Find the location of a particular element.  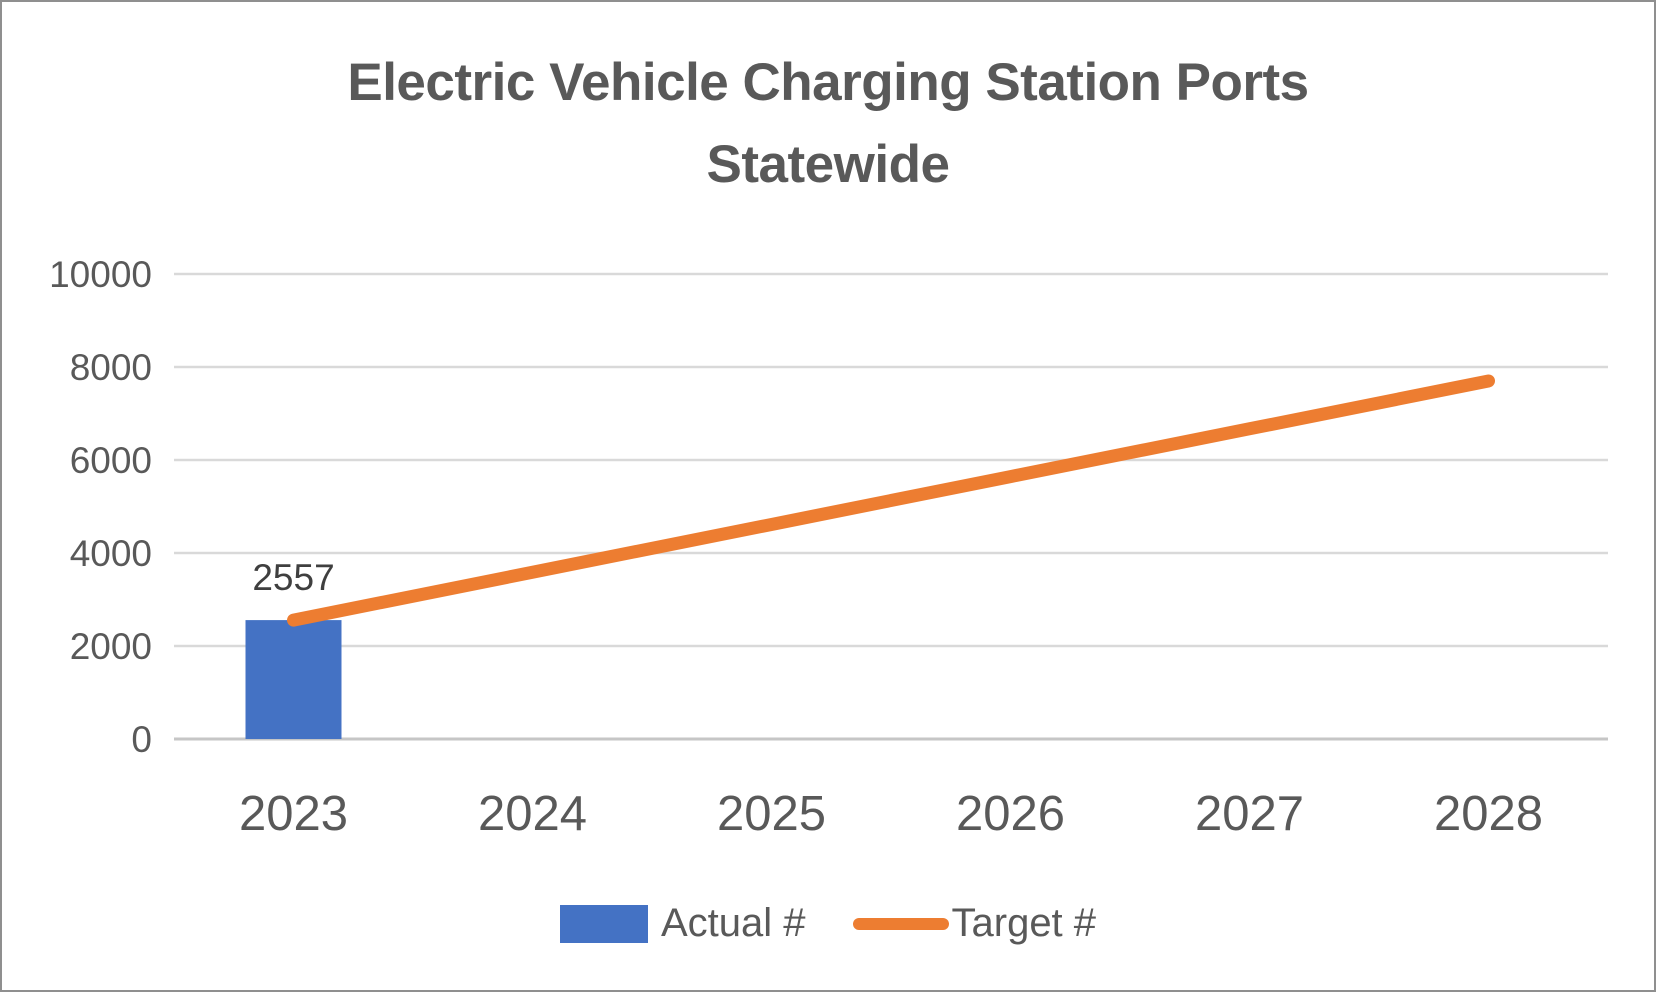

y-axis-tick-label: 0 is located at coordinates (141, 739).